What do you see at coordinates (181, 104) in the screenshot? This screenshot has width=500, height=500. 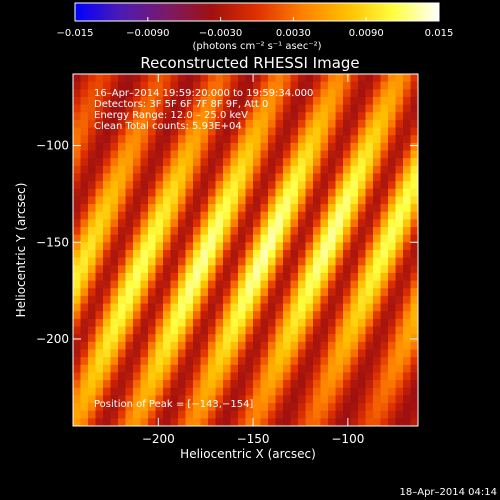 I see `annotation-line: Detectors: 3F 5F 6F 7F 8F 9F, Att 0` at bounding box center [181, 104].